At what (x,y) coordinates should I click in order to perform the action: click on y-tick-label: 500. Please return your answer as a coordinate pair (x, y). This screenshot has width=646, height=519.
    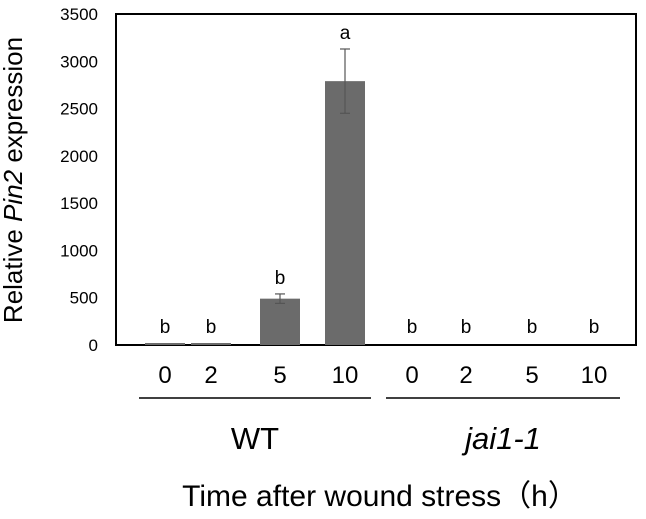
    Looking at the image, I should click on (84, 298).